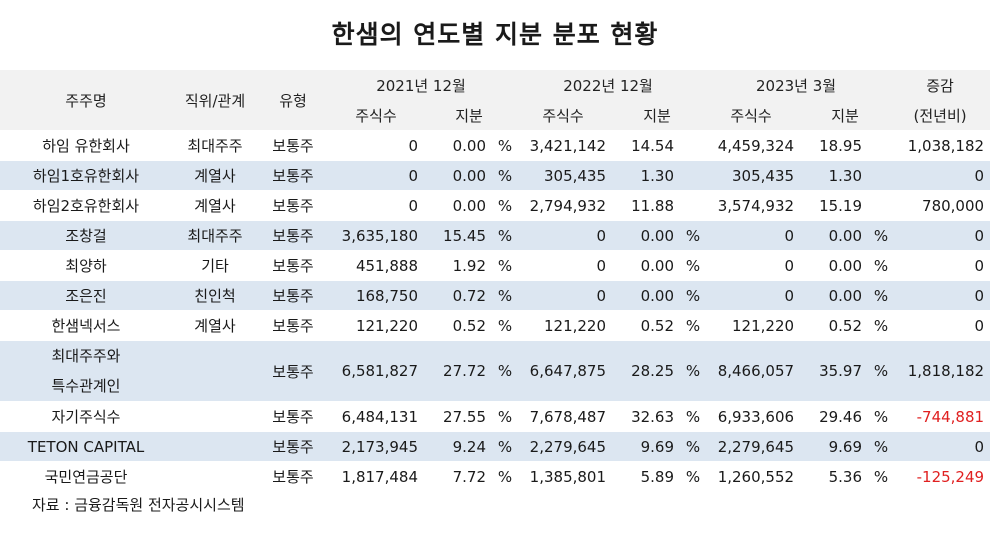  I want to click on cell-change: 1,818,182, so click(940, 371).